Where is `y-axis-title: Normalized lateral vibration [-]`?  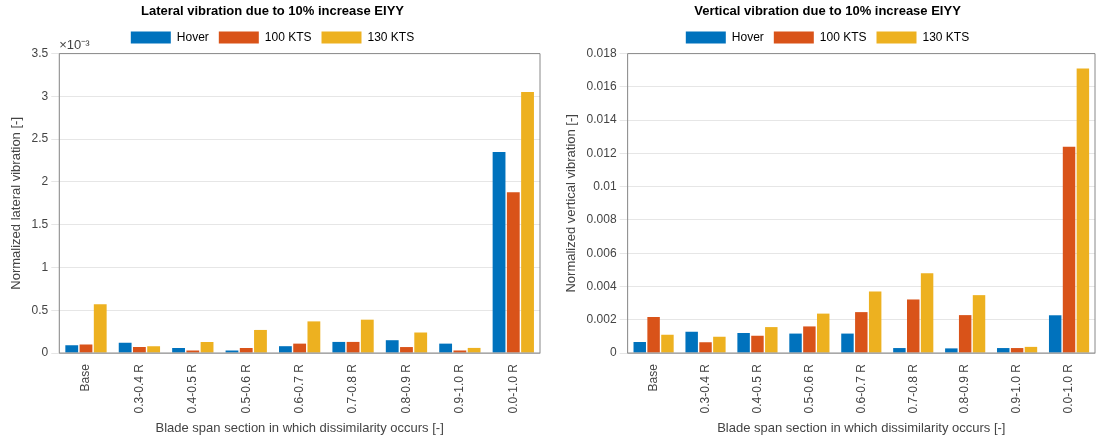
y-axis-title: Normalized lateral vibration [-] is located at coordinates (16, 203).